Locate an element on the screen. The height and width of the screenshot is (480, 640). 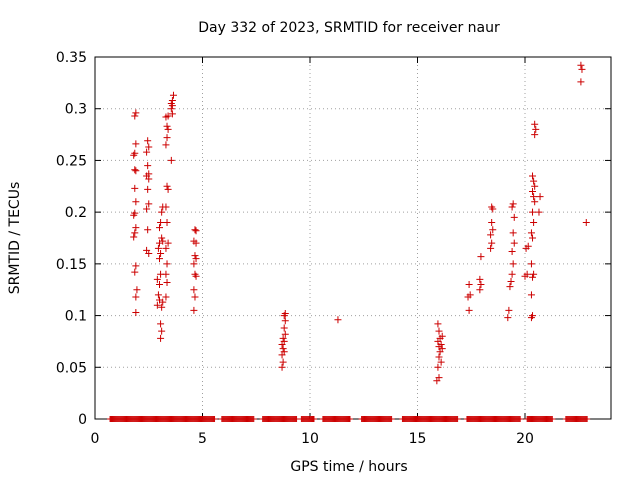
x-tick-label: 10 is located at coordinates (310, 439).